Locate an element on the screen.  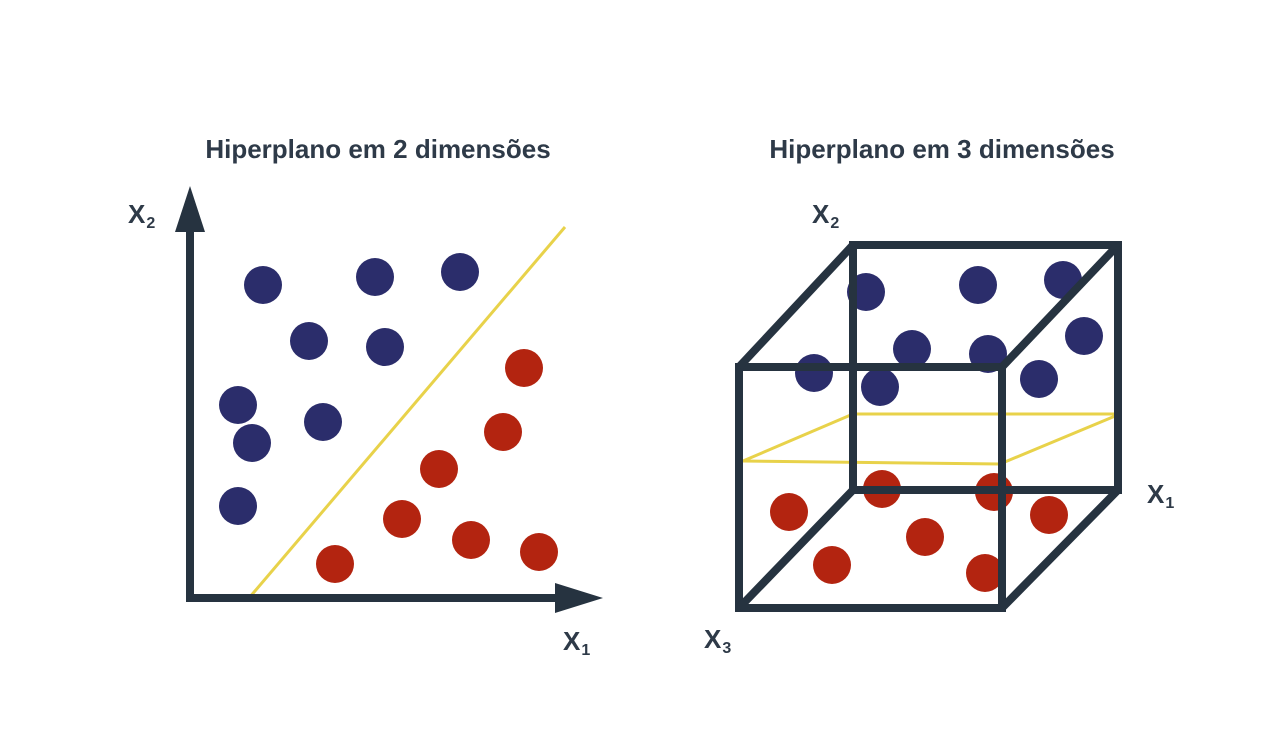
cube-edge-top-left is located at coordinates (796, 306).